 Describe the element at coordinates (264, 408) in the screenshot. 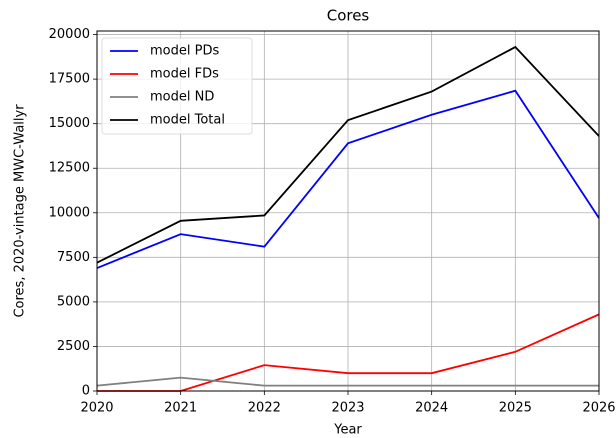

I see `x-tick-label: 2022` at that location.